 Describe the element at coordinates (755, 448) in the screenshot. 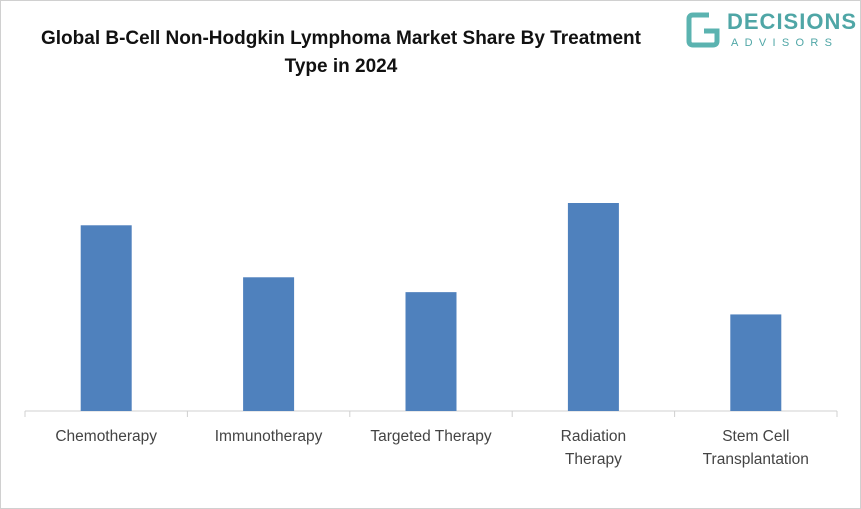

I see `x-tick-label: Stem Cell Transplantation` at that location.